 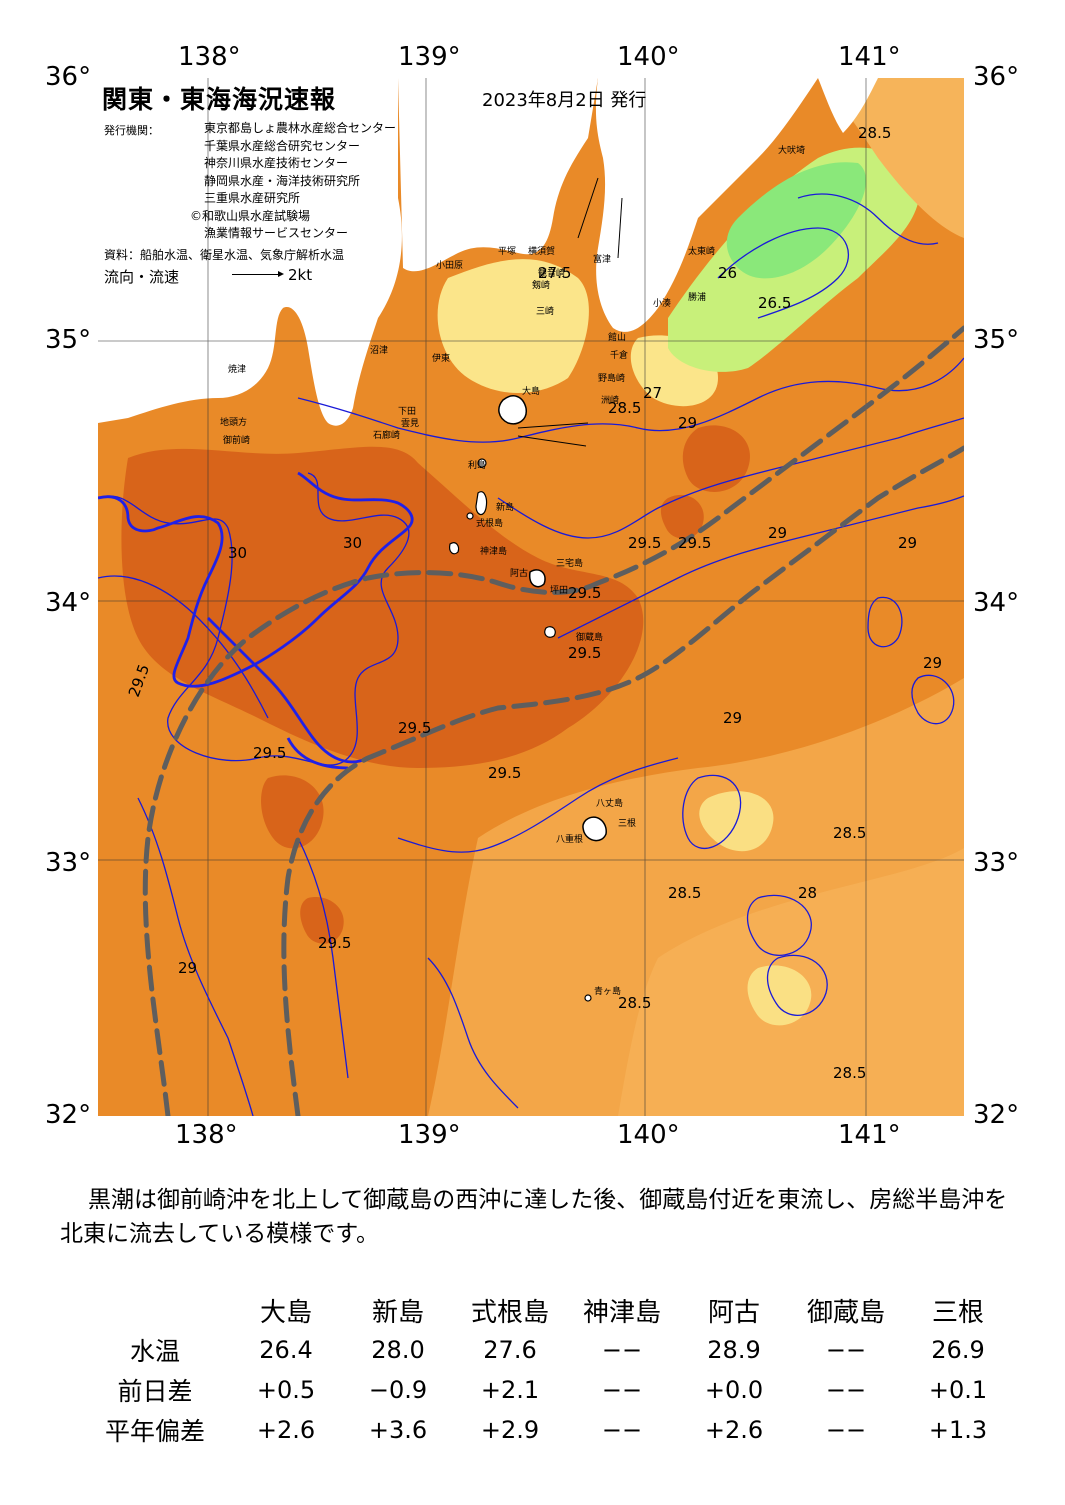 What do you see at coordinates (996, 863) in the screenshot?
I see `right-lat-33: 33°` at bounding box center [996, 863].